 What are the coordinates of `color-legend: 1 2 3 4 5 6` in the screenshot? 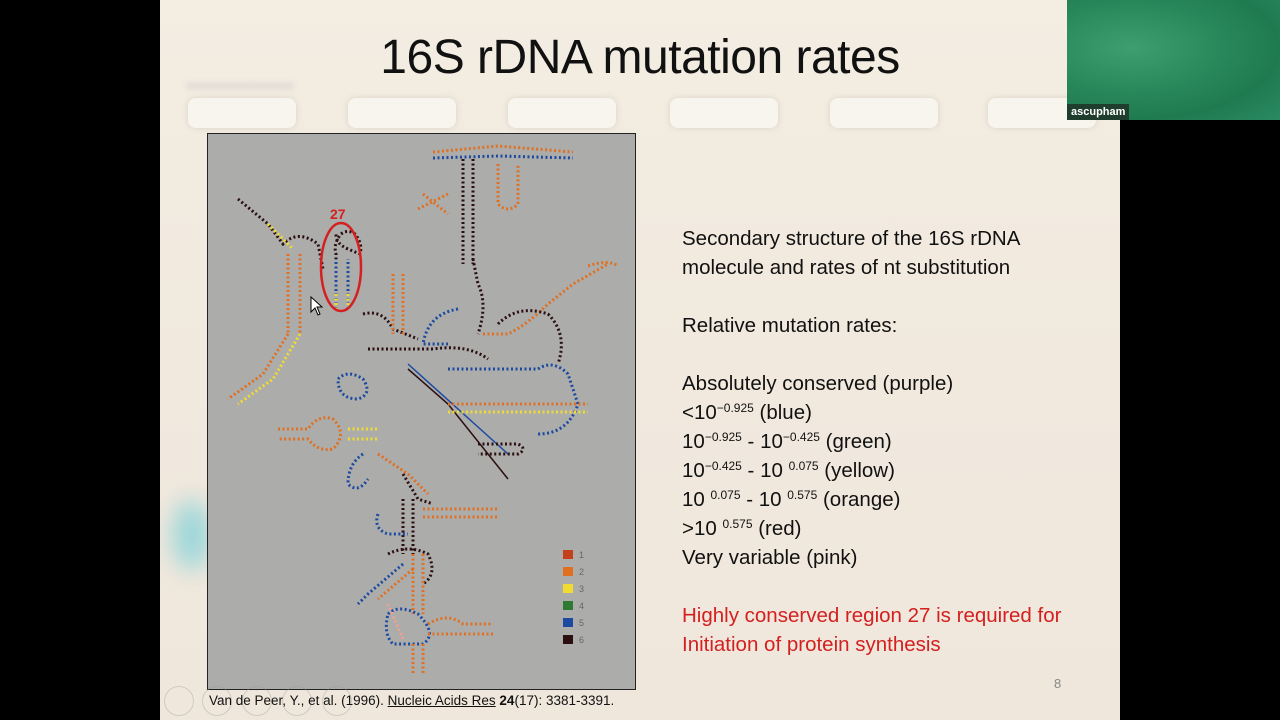 It's located at (573, 597).